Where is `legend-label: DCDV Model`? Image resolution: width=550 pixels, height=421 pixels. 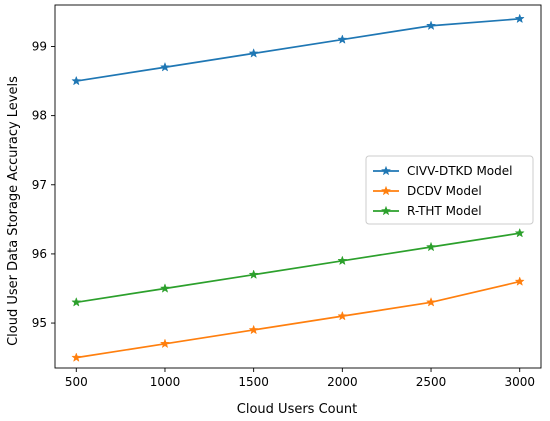
legend-label: DCDV Model is located at coordinates (444, 191).